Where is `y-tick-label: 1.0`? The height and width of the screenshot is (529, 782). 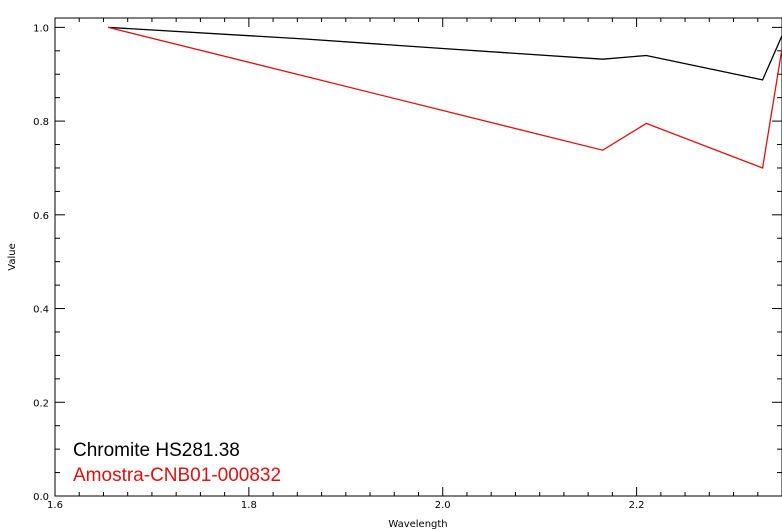
y-tick-label: 1.0 is located at coordinates (41, 28).